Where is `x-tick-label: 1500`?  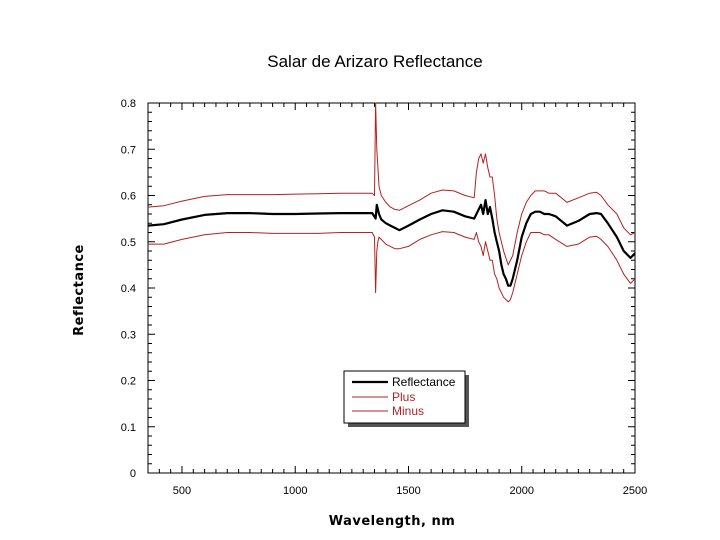
x-tick-label: 1500 is located at coordinates (408, 491).